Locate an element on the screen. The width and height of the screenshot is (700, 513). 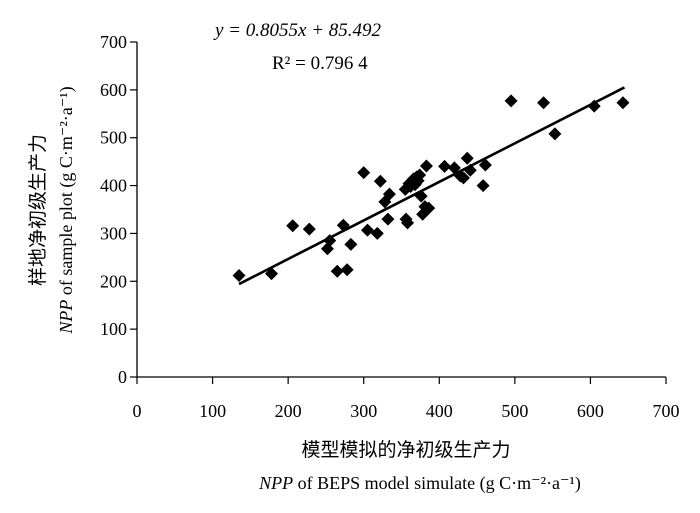
y-axis-label-var: NPP is located at coordinates (66, 317).